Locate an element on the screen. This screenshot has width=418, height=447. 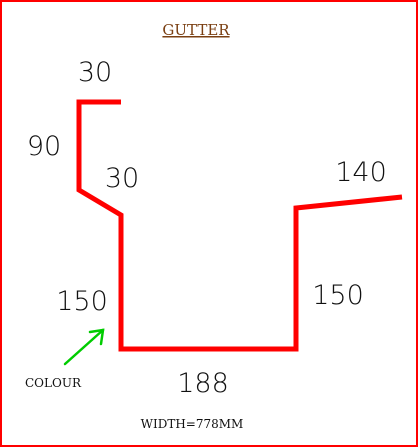
dim-left-upper: 90 is located at coordinates (44, 146).